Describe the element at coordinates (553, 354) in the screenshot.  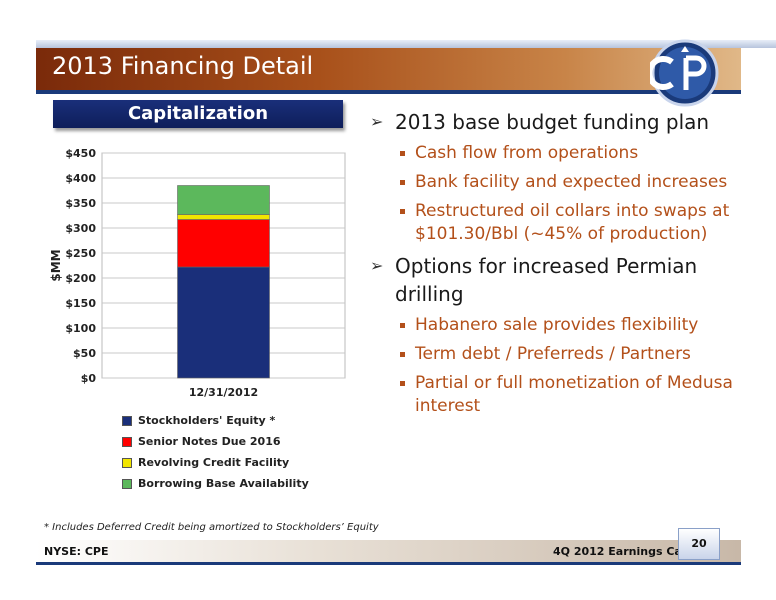
I see `bullet-level2-text: Term debt / Preferreds / Partners` at that location.